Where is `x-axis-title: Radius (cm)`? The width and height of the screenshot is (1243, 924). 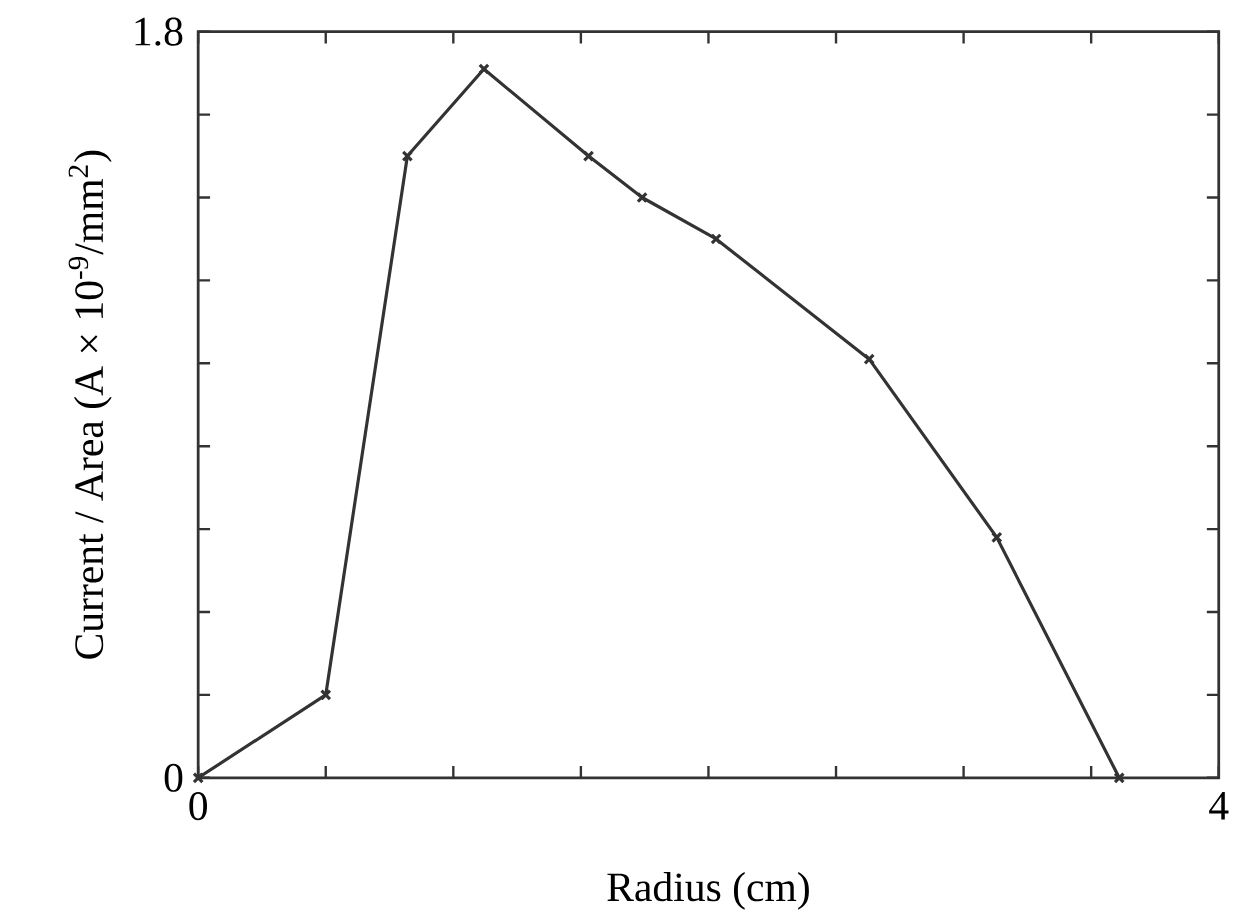 x-axis-title: Radius (cm) is located at coordinates (708, 891).